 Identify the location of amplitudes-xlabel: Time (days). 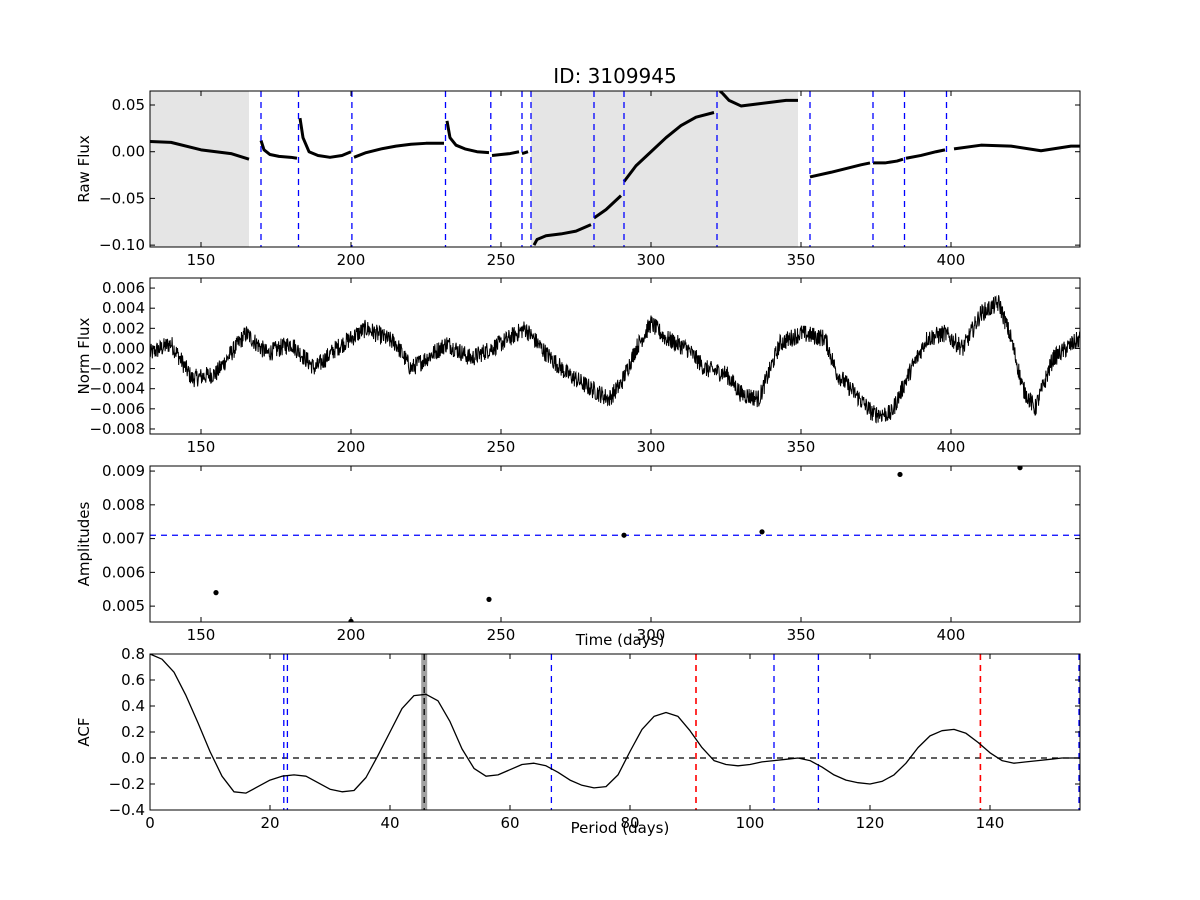
(620, 640).